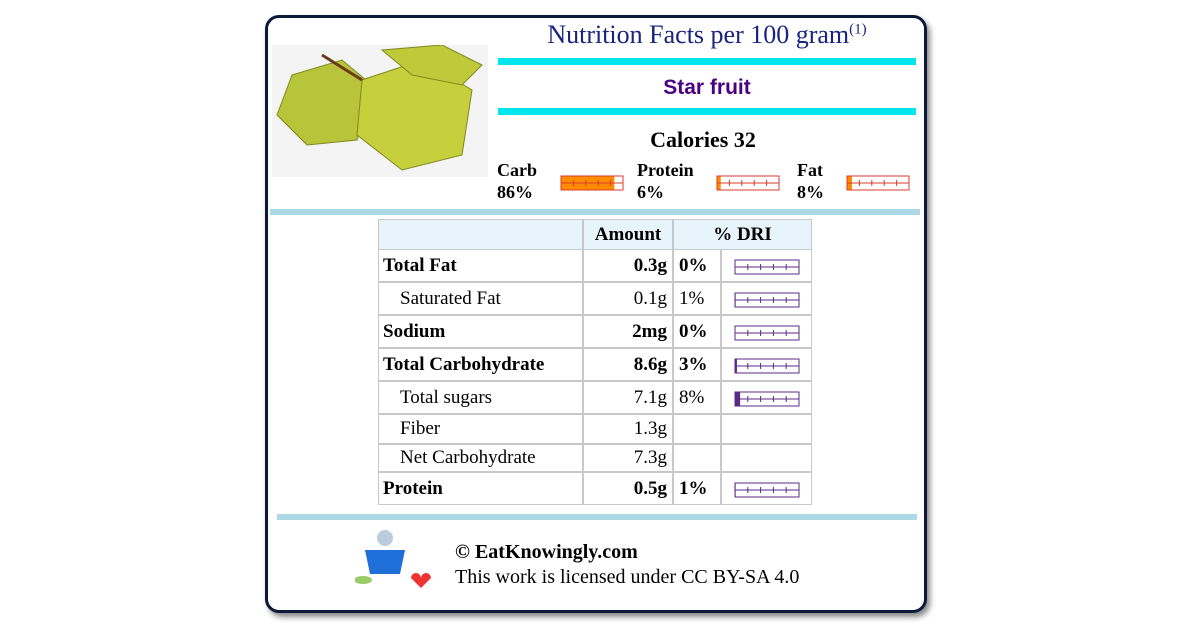 Image resolution: width=1200 pixels, height=630 pixels. I want to click on cell: Saturated Fat, so click(480, 298).